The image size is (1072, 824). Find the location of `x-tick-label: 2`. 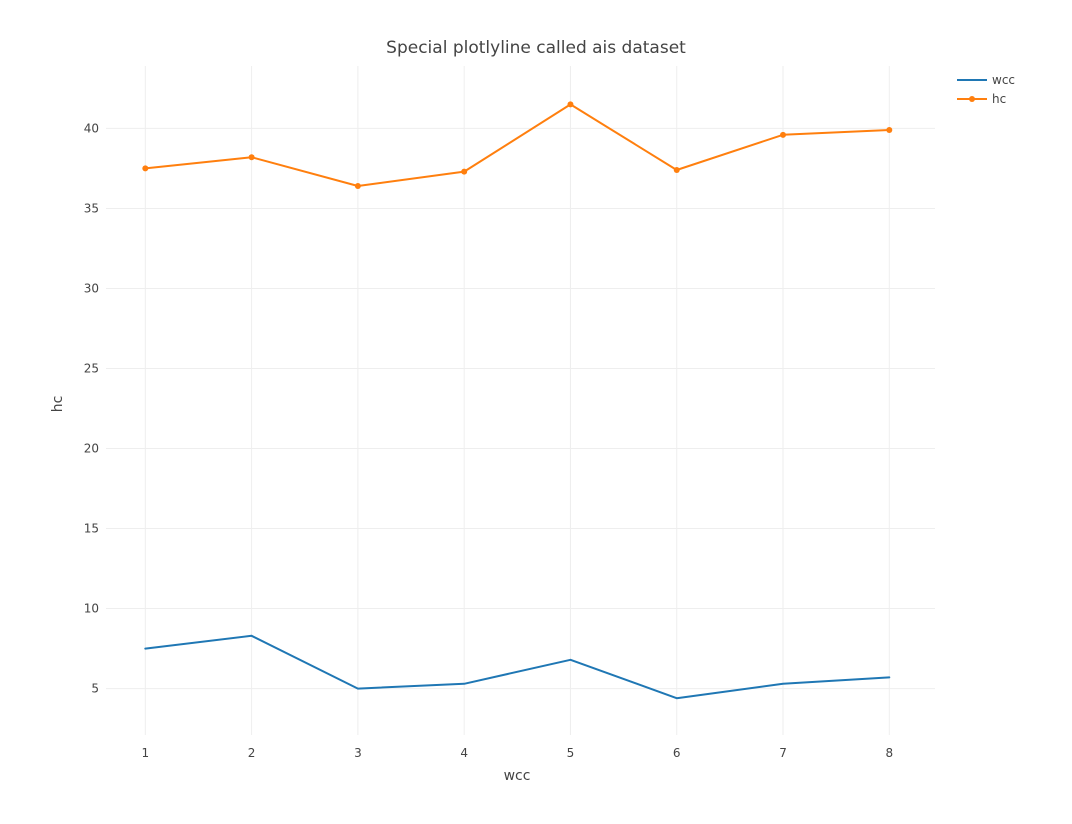

x-tick-label: 2 is located at coordinates (252, 753).